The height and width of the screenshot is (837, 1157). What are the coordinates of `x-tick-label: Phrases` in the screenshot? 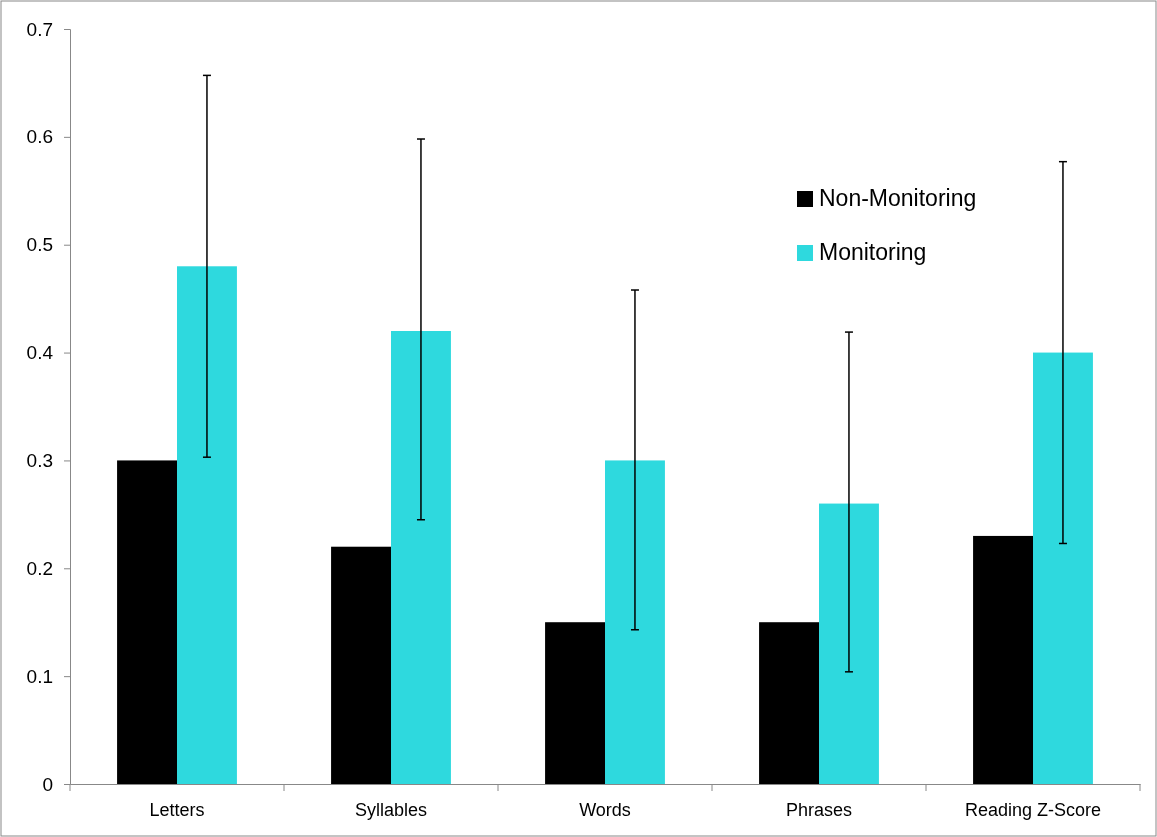 It's located at (819, 809).